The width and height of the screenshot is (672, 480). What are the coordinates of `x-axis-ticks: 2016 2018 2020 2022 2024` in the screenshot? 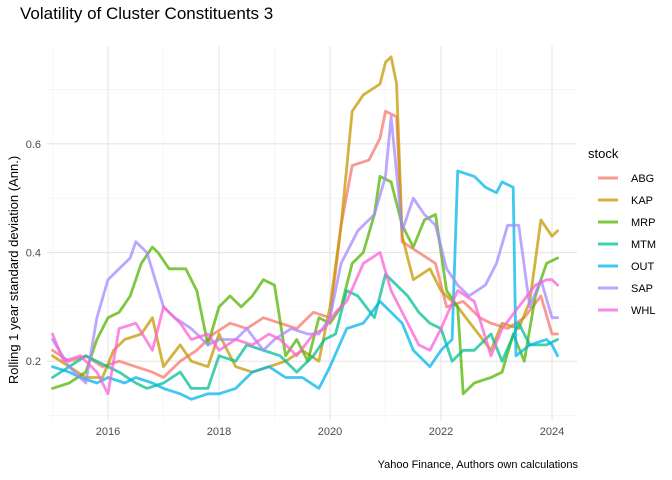 It's located at (330, 432).